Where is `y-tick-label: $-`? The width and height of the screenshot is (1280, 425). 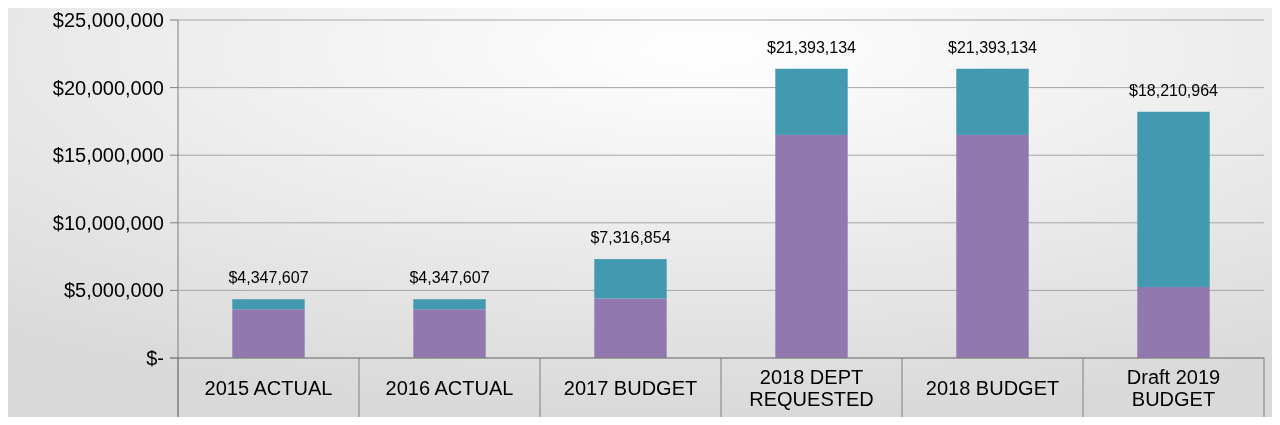 y-tick-label: $- is located at coordinates (155, 358).